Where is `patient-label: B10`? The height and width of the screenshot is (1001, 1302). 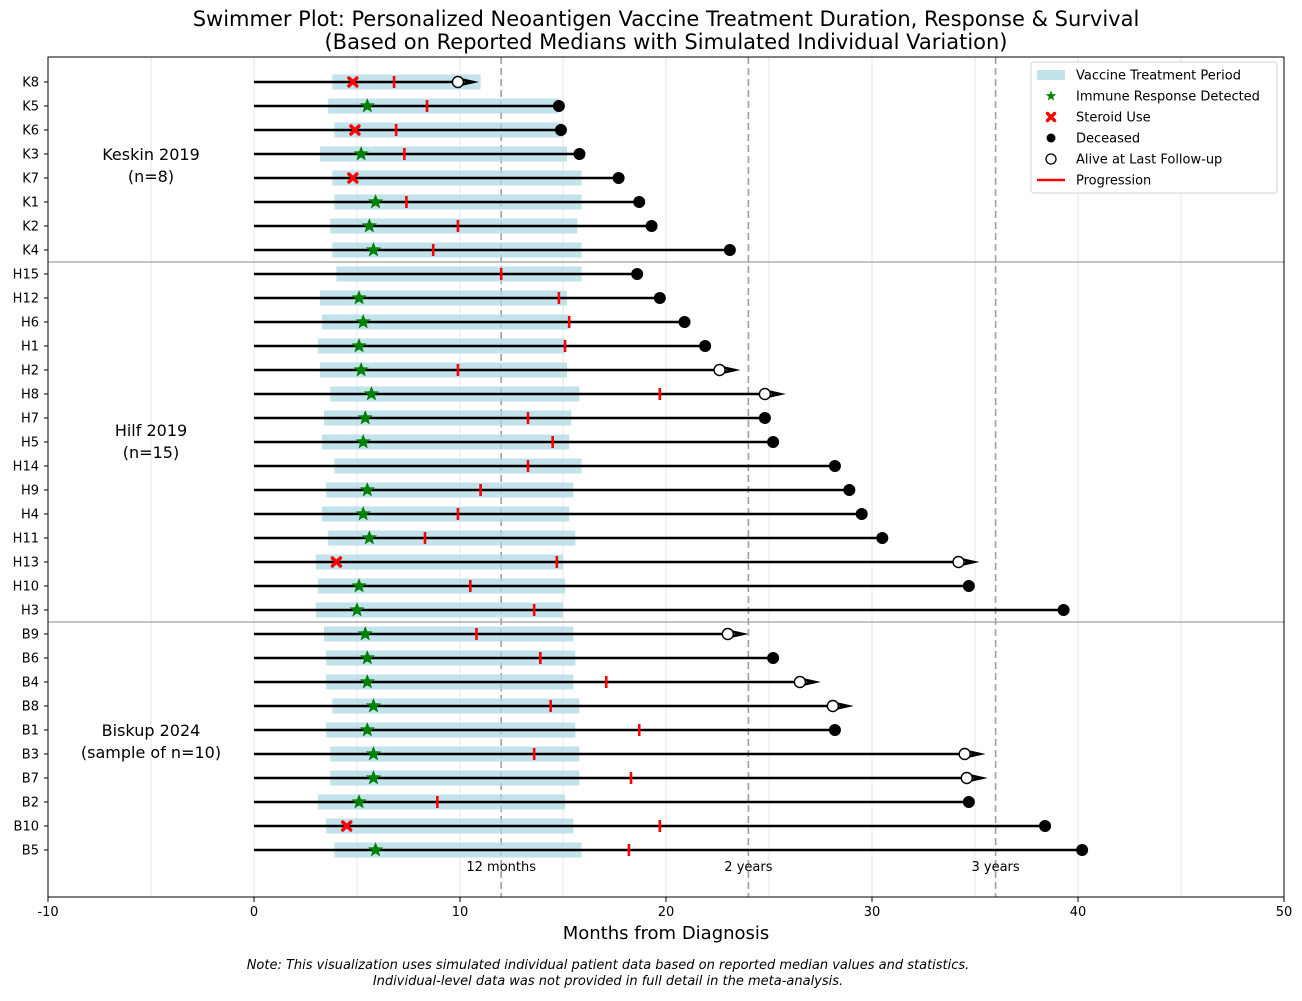 patient-label: B10 is located at coordinates (26, 827).